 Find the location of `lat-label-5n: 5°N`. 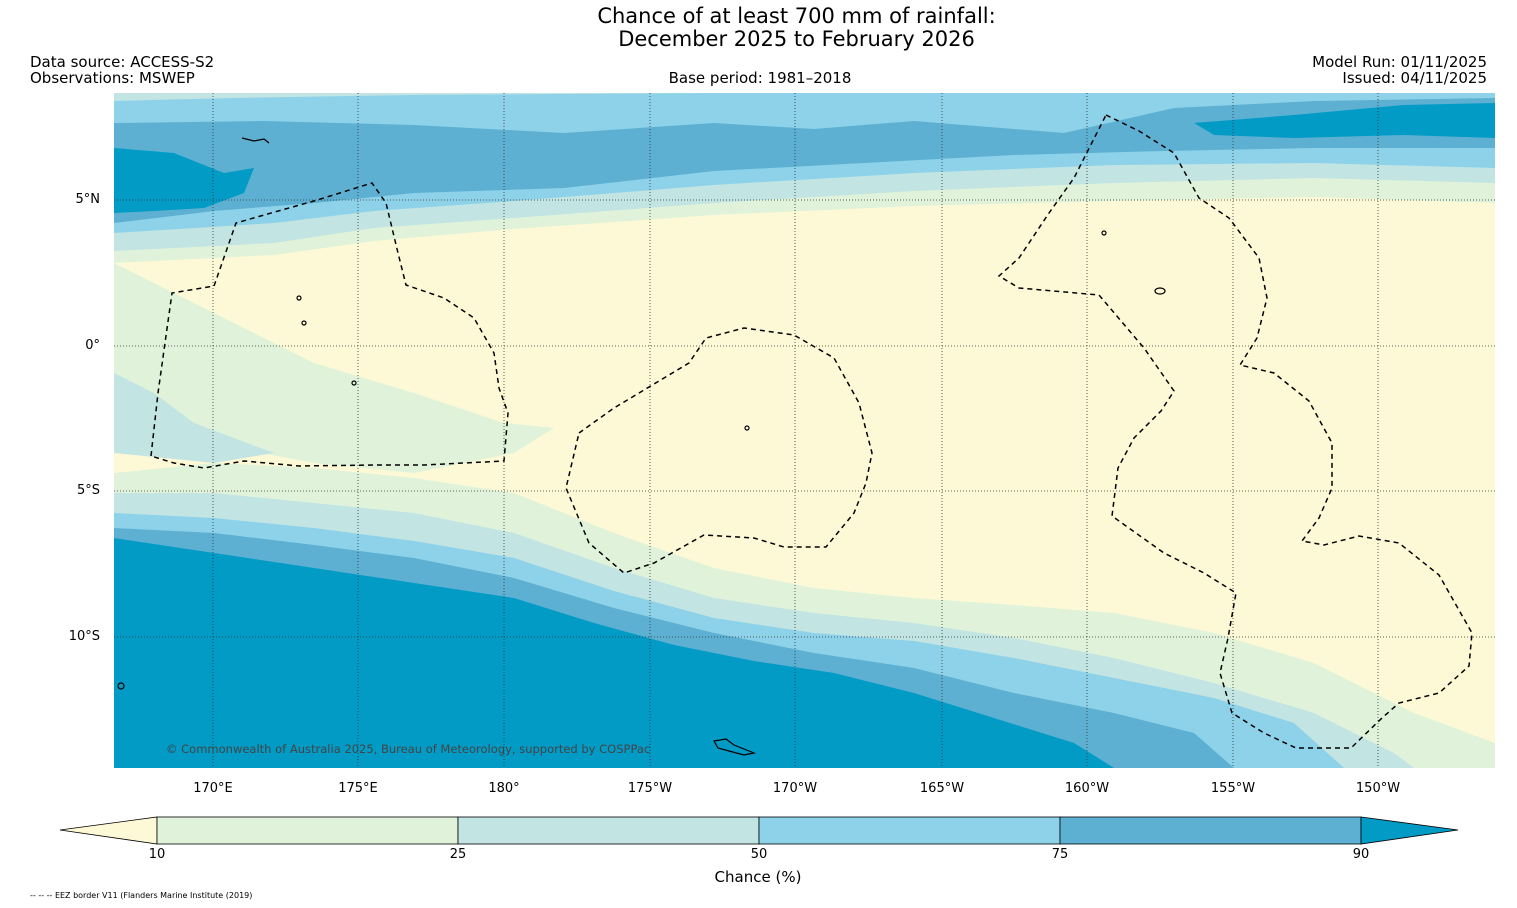

lat-label-5n: 5°N is located at coordinates (88, 199).